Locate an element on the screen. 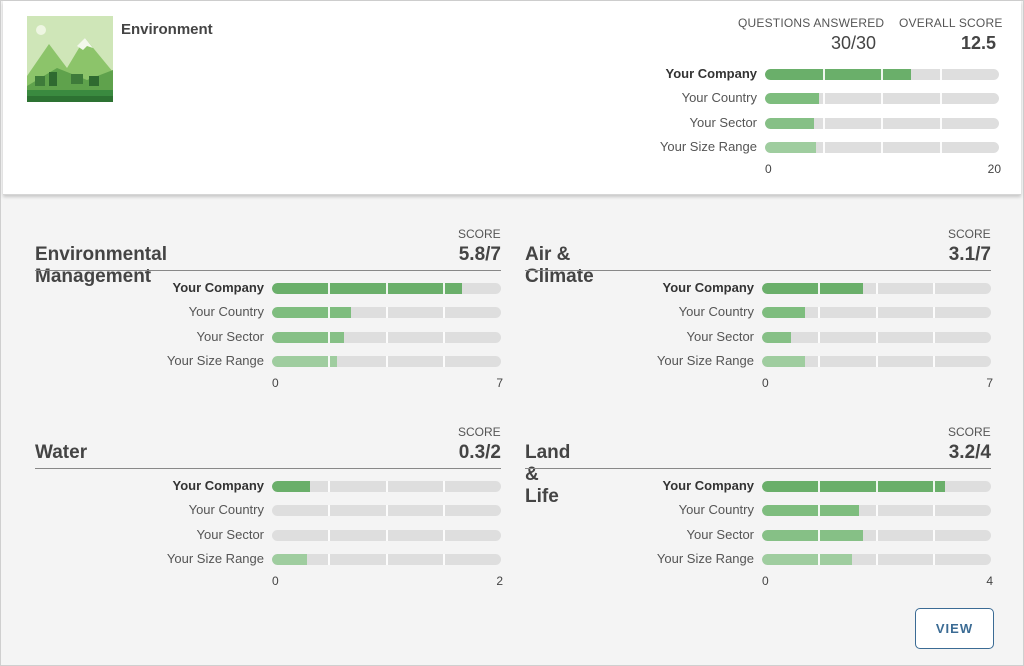 This screenshot has height=666, width=1024. environmental-management-axis-max: 7 is located at coordinates (499, 383).